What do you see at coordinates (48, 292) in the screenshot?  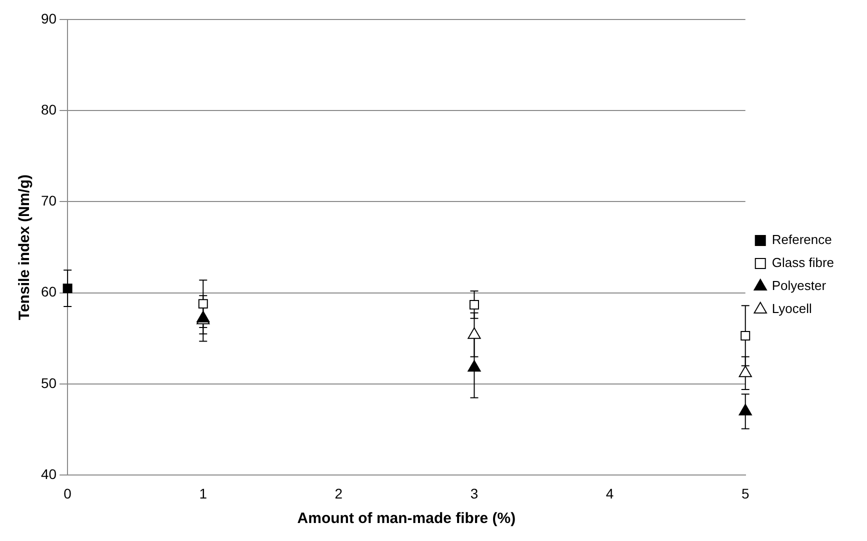 I see `y-tick-label: 60` at bounding box center [48, 292].